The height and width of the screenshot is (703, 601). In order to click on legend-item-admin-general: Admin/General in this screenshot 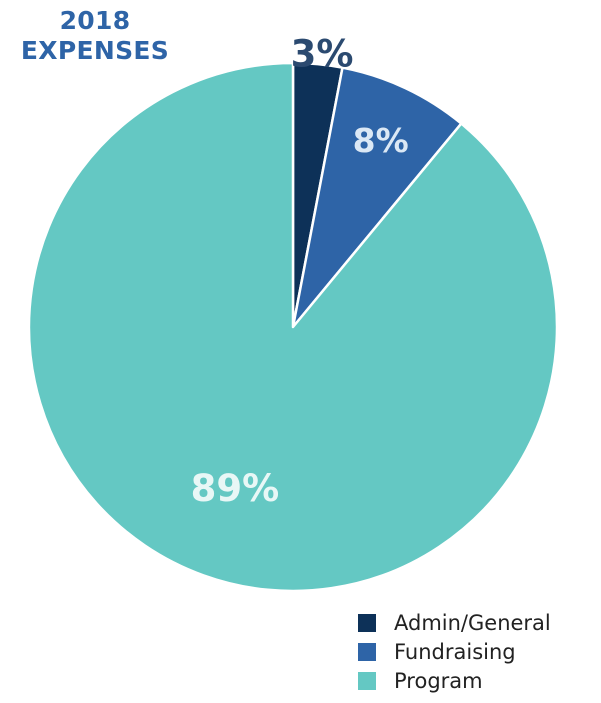, I will do `click(454, 622)`.